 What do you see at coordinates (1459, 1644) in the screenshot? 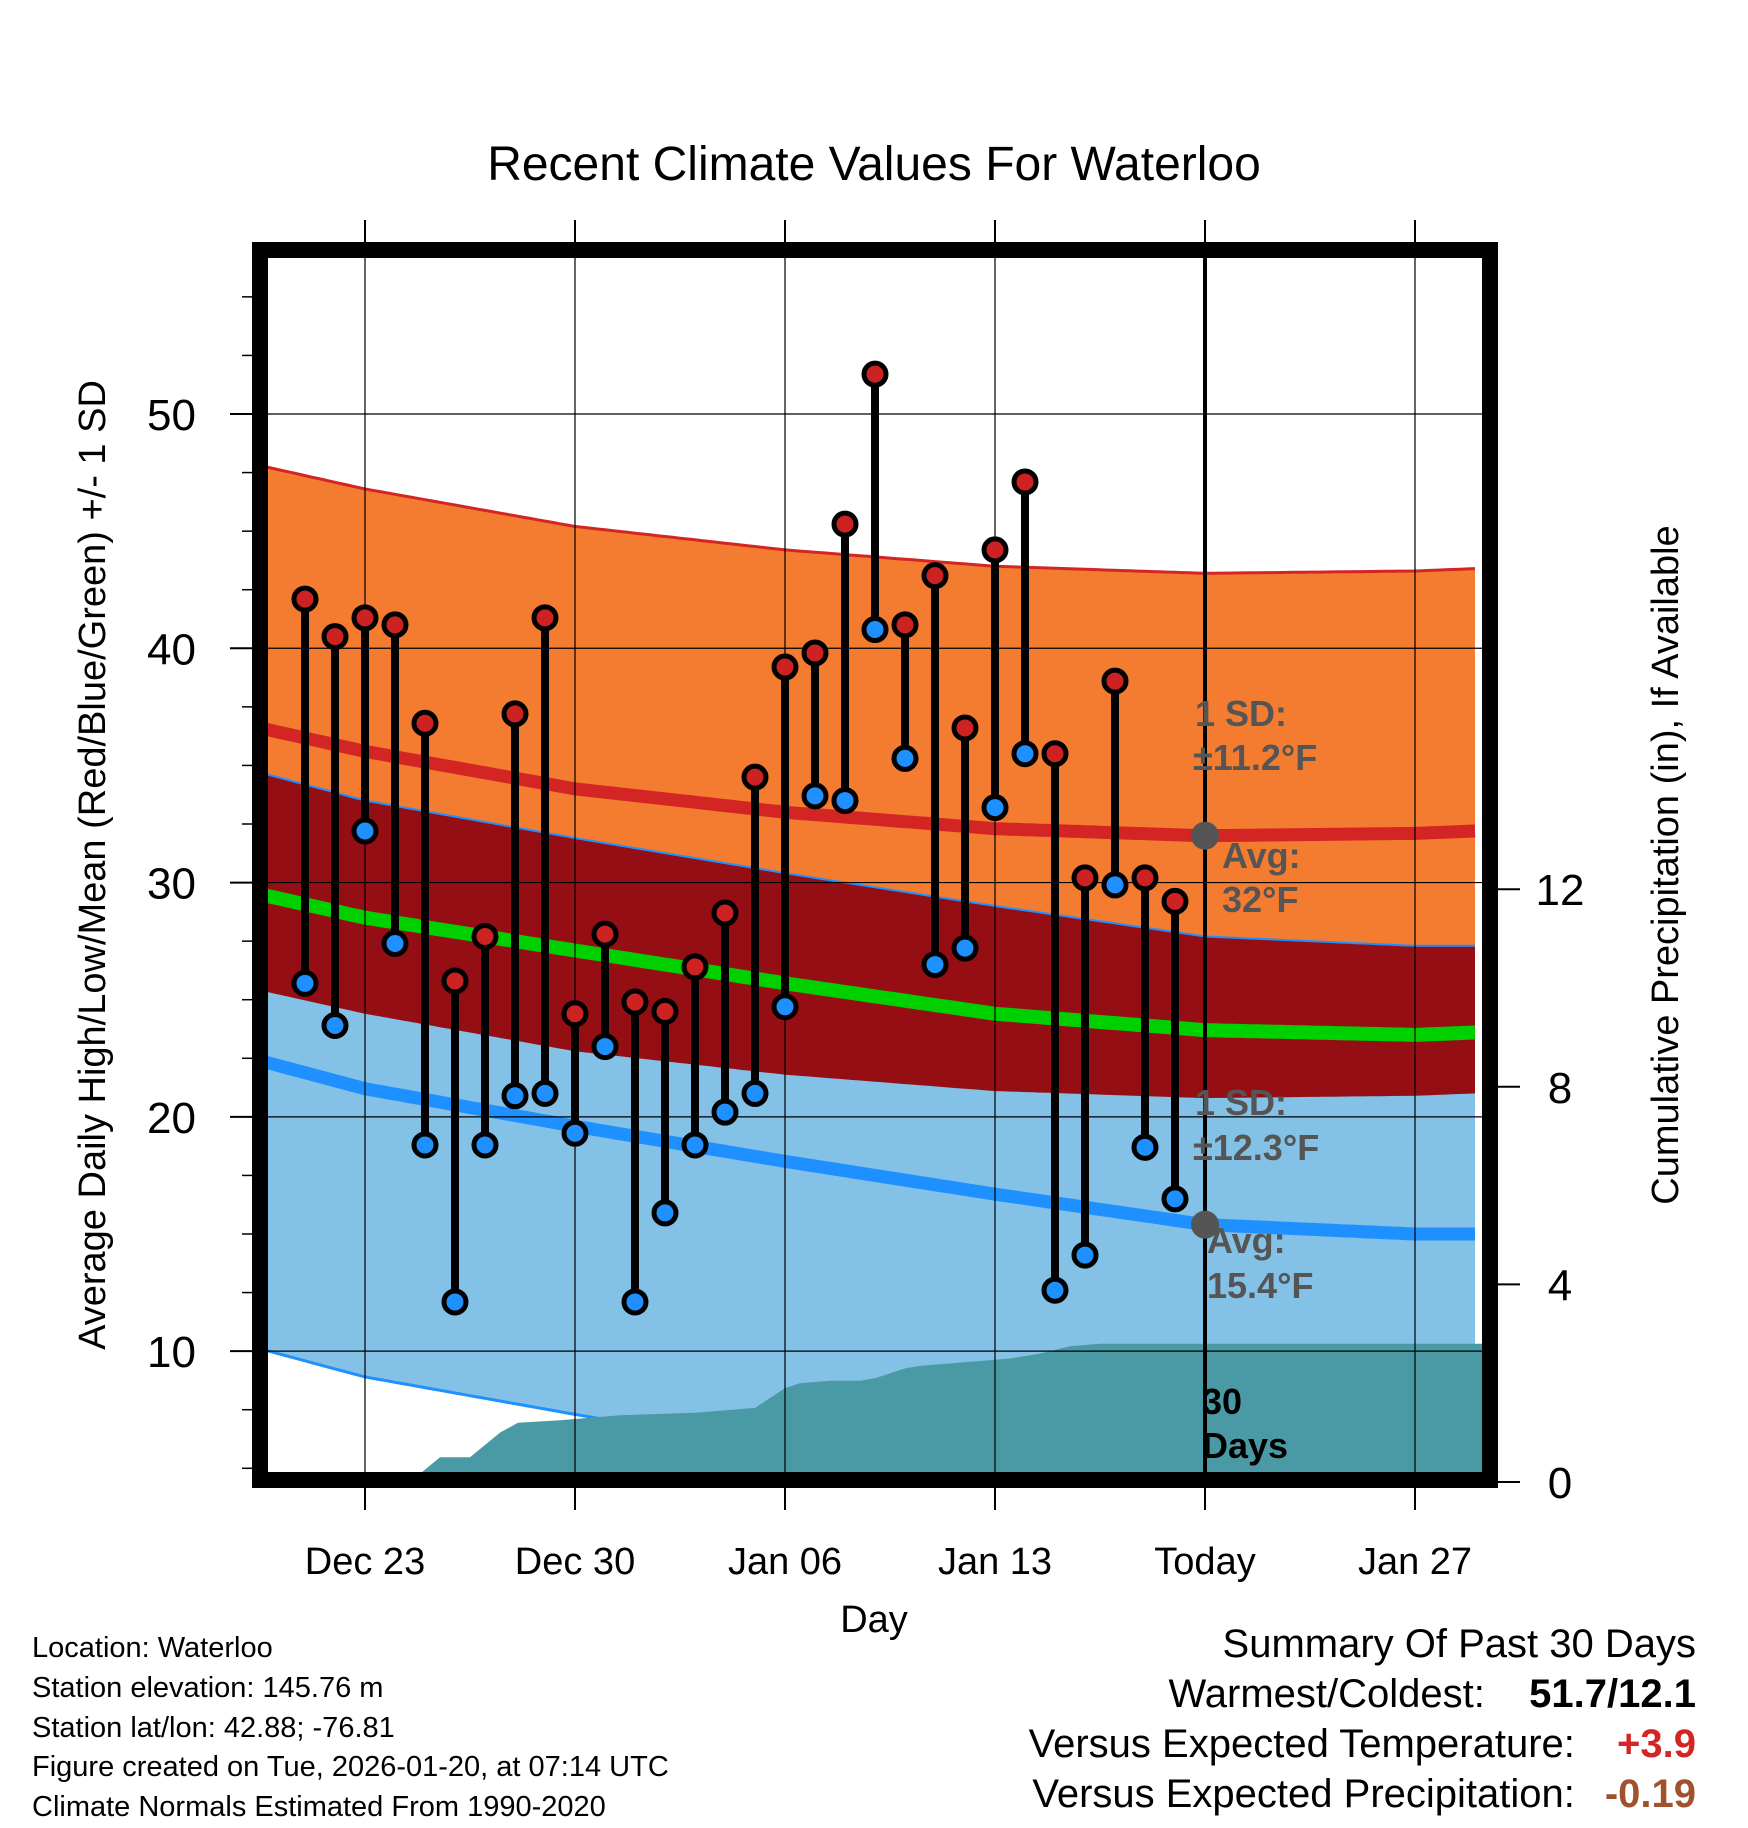
I see `summary-title: Summary Of Past 30 Days` at bounding box center [1459, 1644].